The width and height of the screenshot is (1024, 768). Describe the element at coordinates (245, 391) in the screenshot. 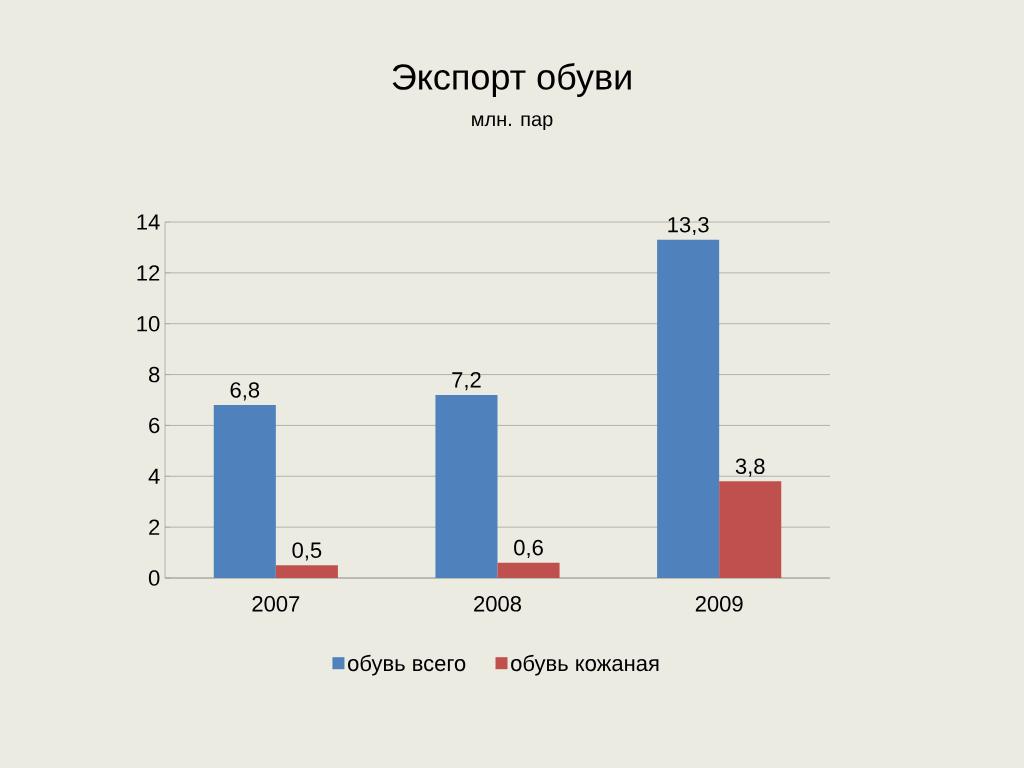

I see `data-label: 6,8` at that location.